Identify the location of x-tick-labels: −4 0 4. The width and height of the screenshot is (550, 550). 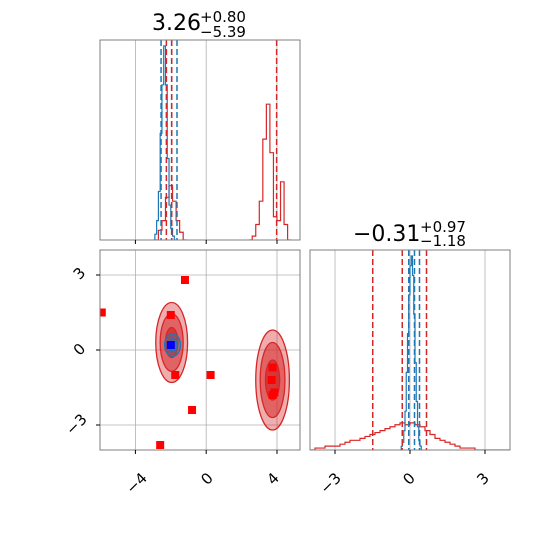
(202, 483).